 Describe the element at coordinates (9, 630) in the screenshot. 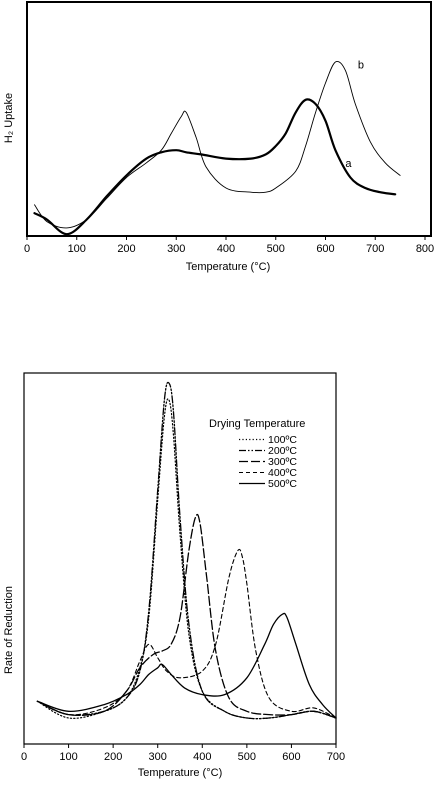

I see `y-axis-label: Rate of Reduction` at that location.